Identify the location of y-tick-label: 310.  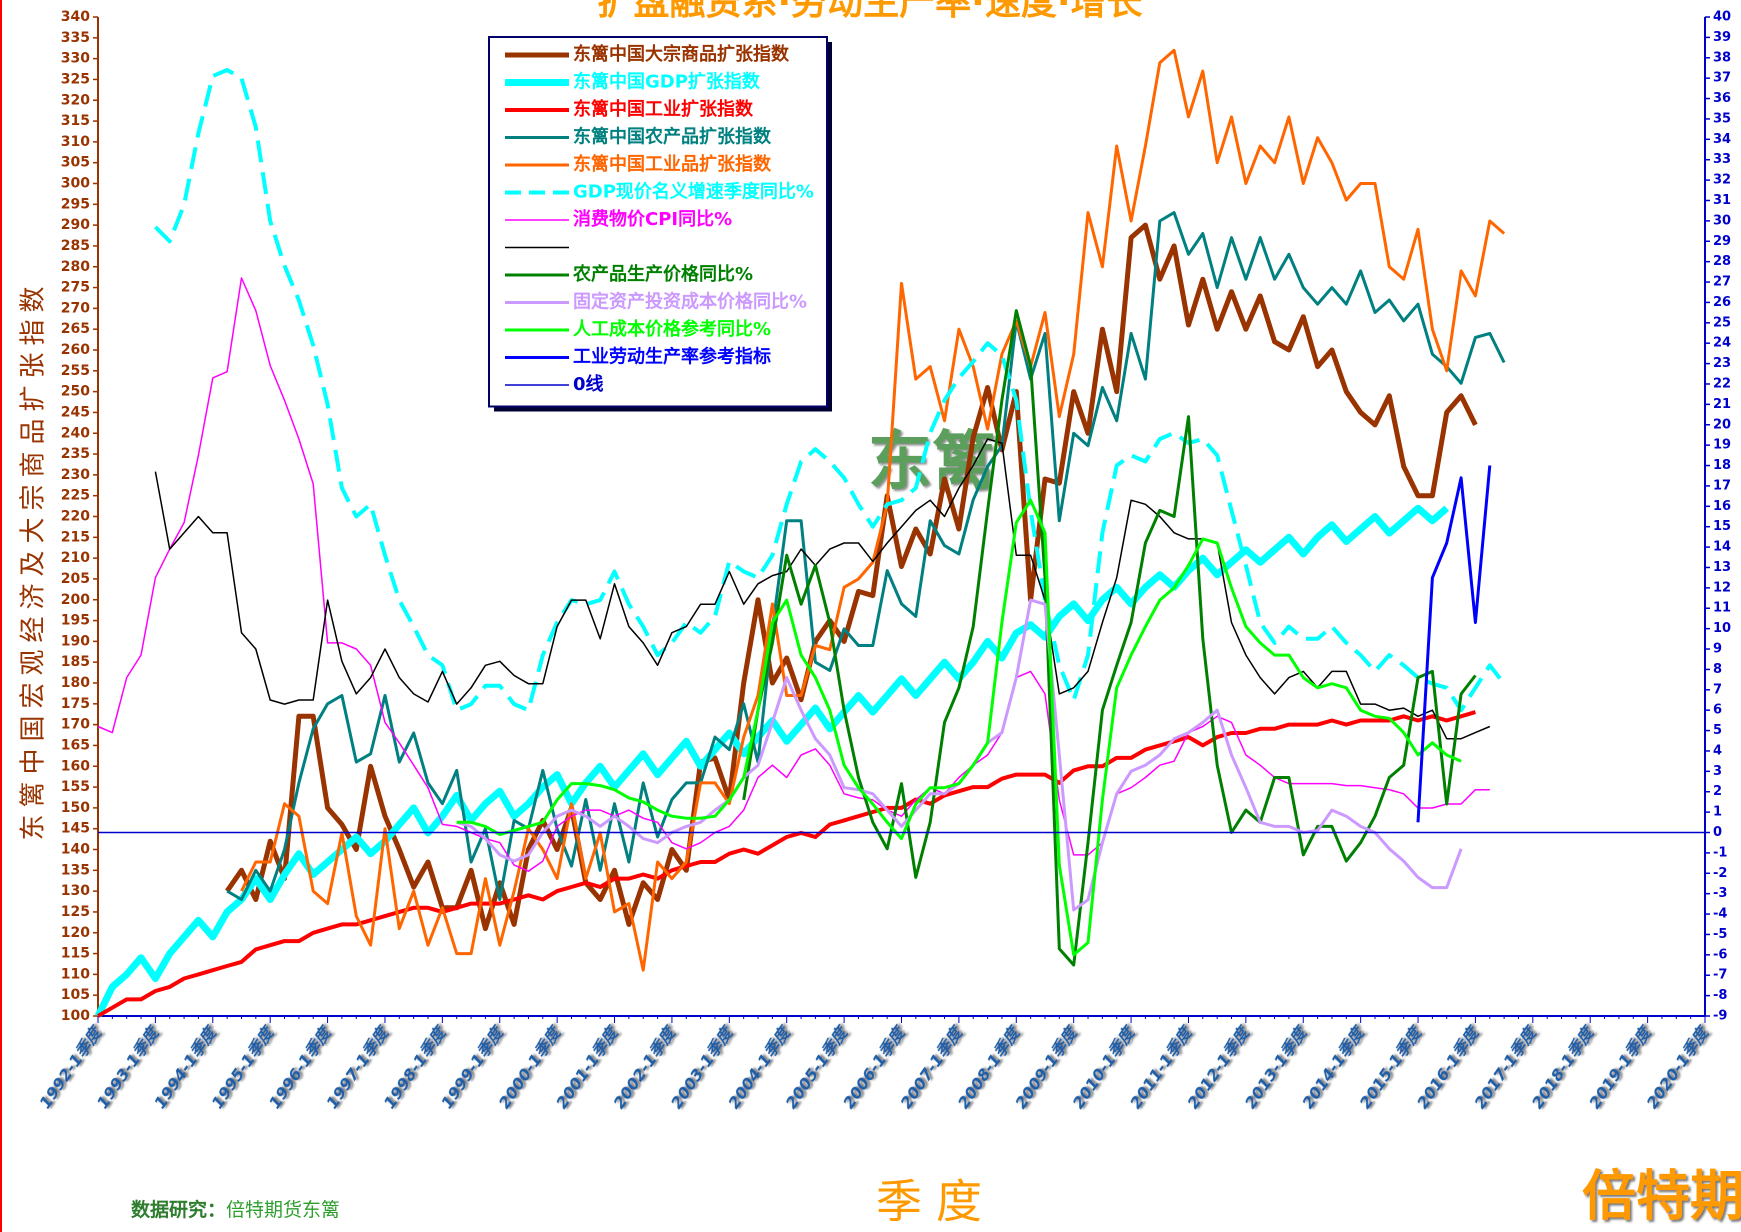
(75, 142).